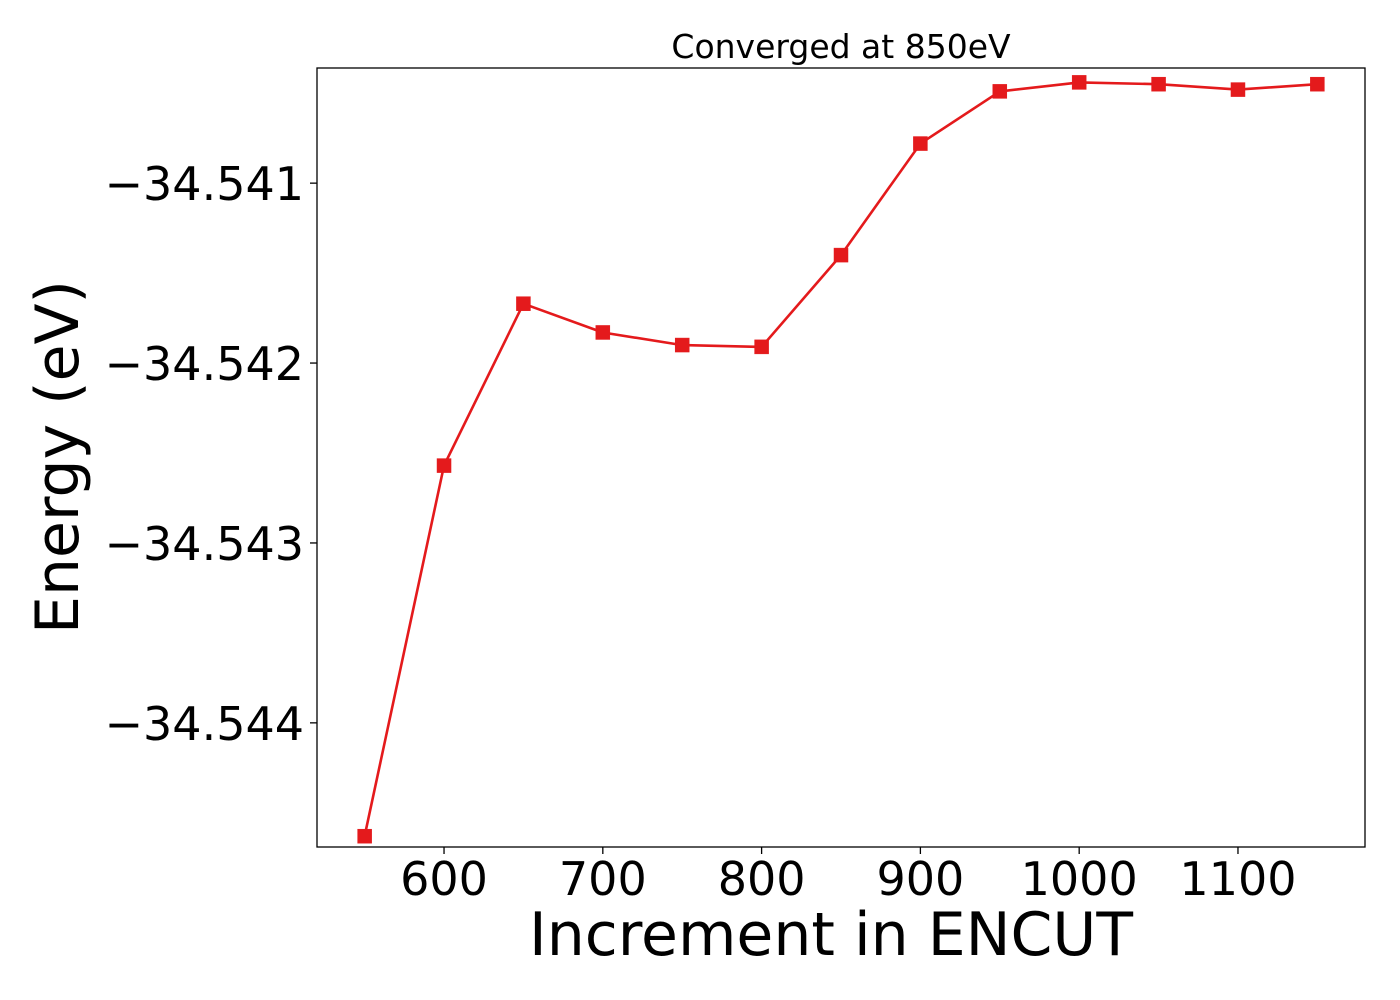  What do you see at coordinates (205, 724) in the screenshot?
I see `y-tick-label: −34.544` at bounding box center [205, 724].